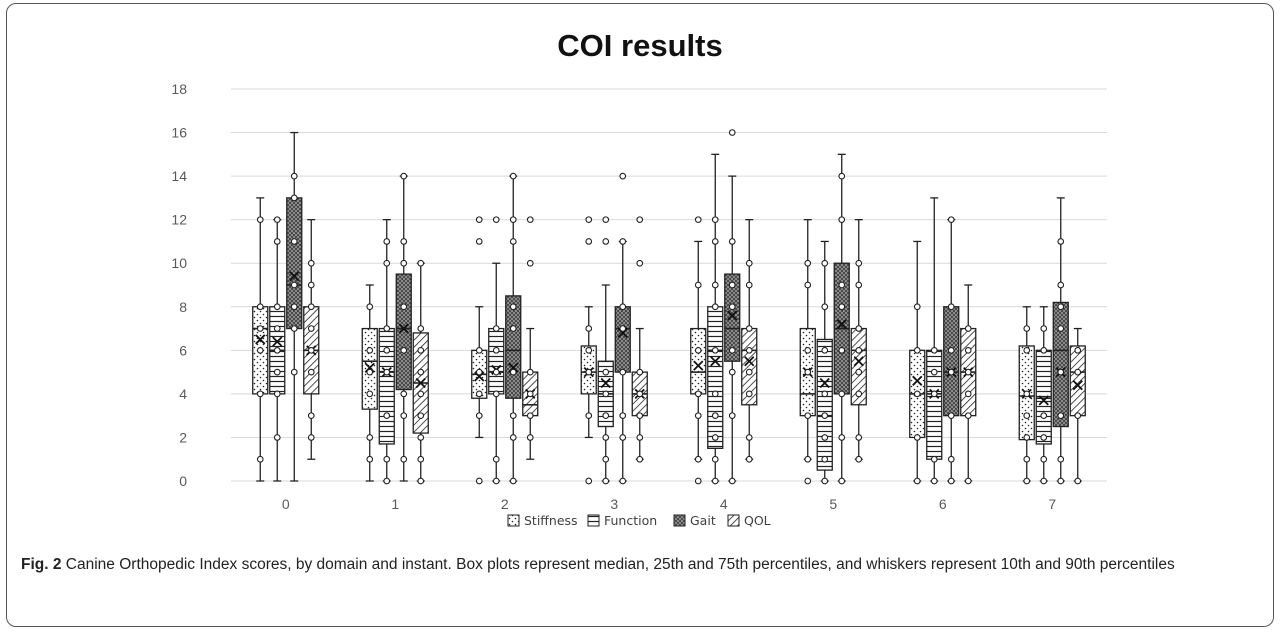 Image resolution: width=1284 pixels, height=637 pixels. Describe the element at coordinates (622, 520) in the screenshot. I see `legend-item-function: Function` at that location.